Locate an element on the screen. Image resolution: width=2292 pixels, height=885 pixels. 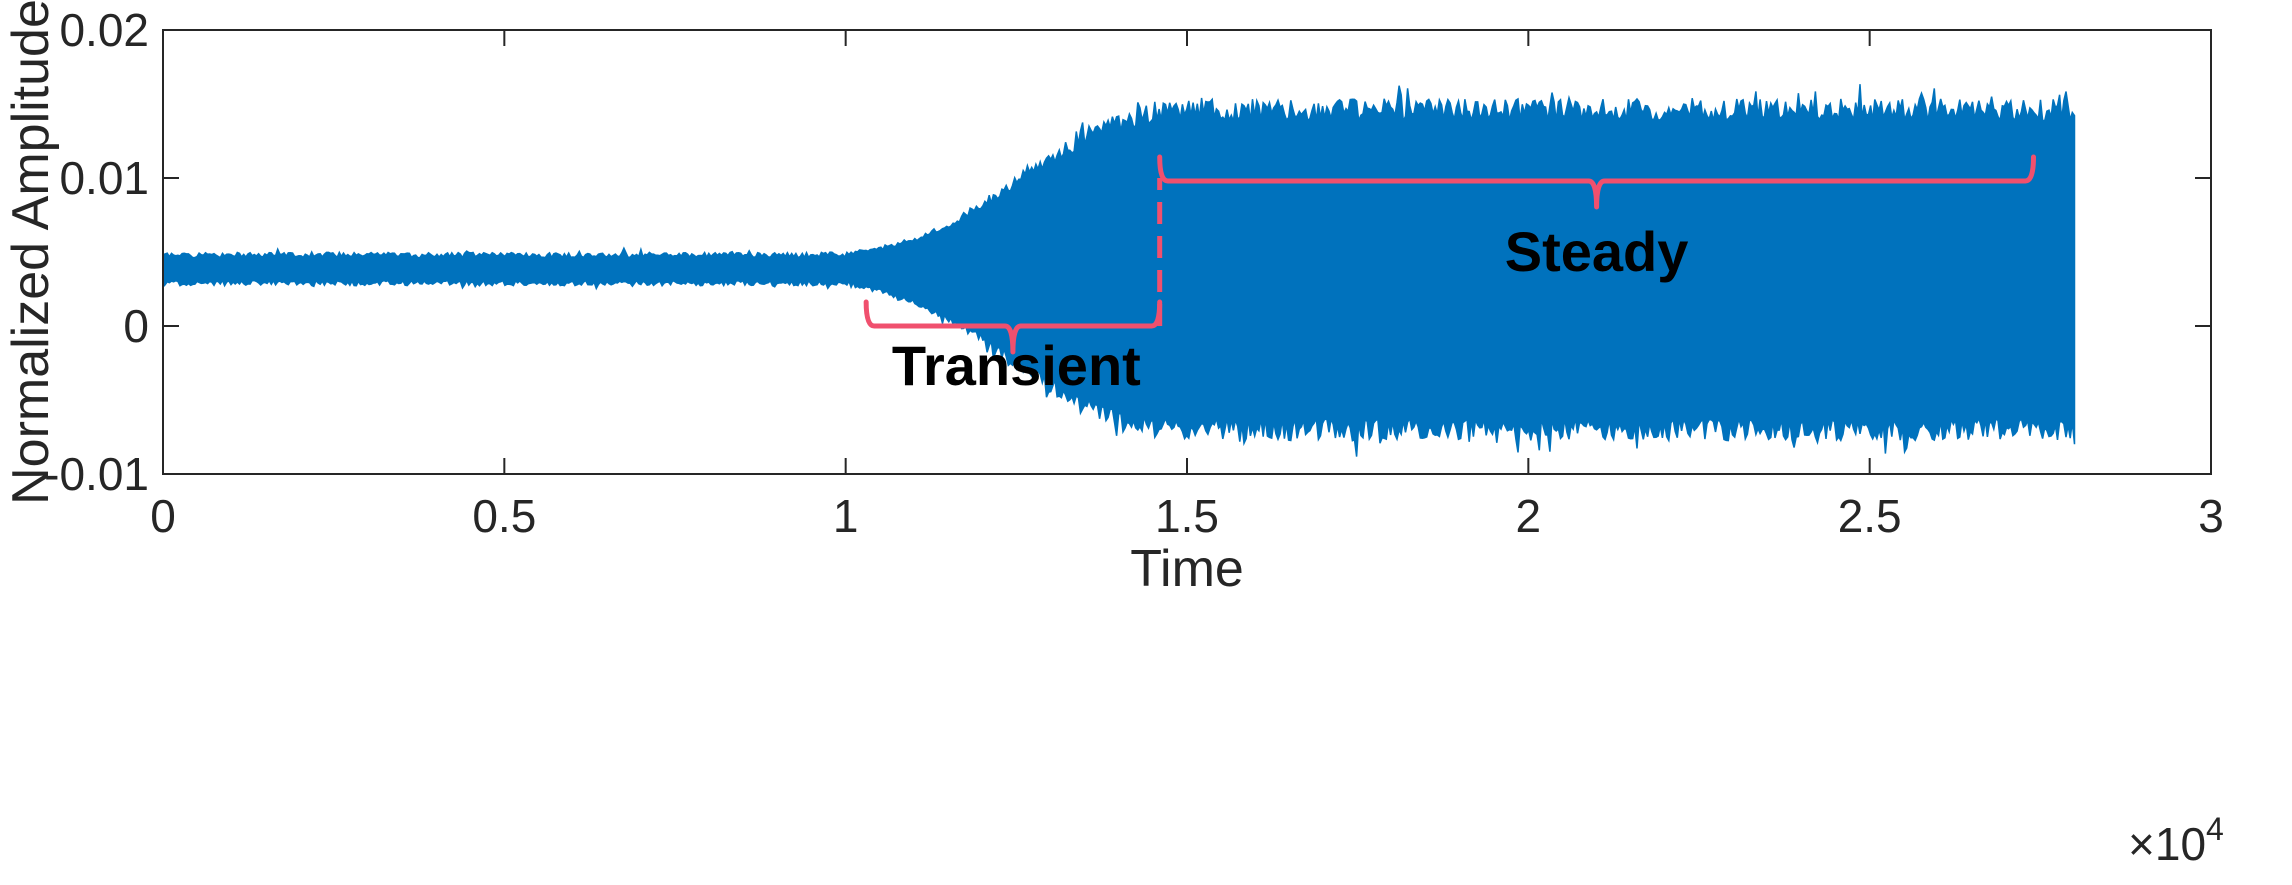
x-tick-label: 2 is located at coordinates (1529, 516).